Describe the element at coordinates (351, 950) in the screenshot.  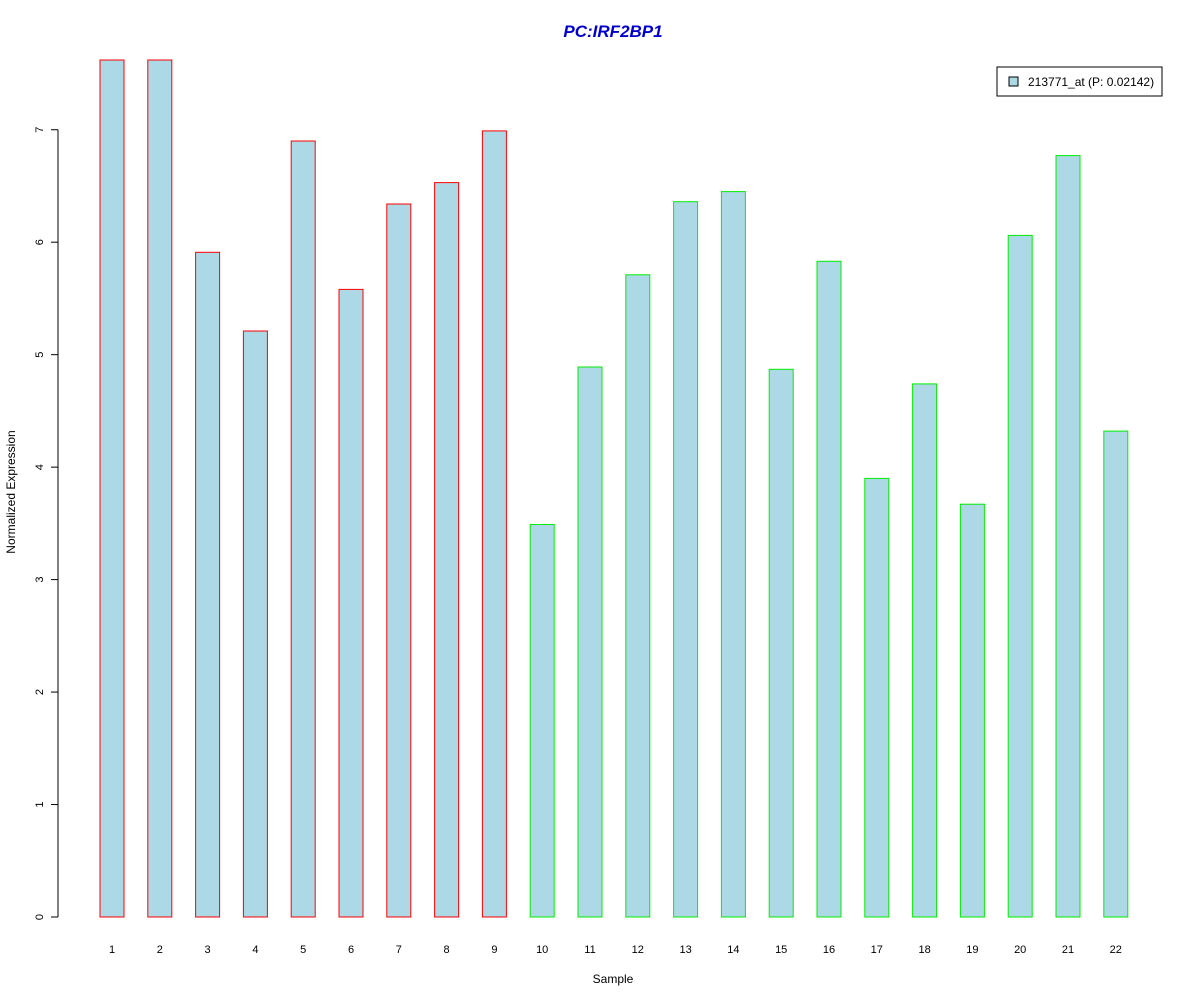
I see `x-tick-label: 6` at that location.